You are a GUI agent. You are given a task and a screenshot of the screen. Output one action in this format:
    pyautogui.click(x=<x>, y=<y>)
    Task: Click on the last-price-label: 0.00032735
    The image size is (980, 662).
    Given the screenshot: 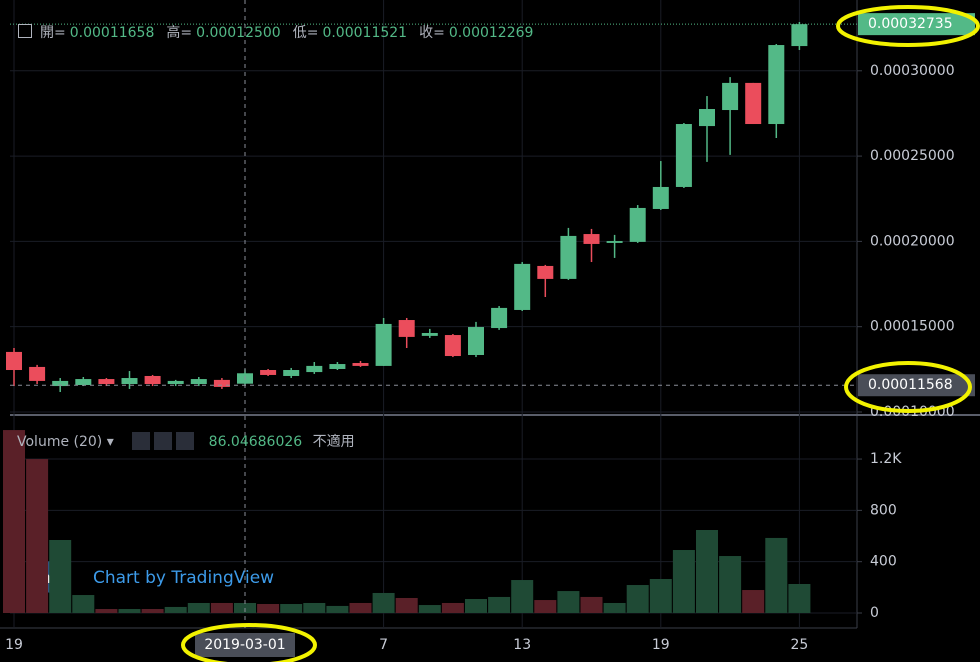 What is the action you would take?
    pyautogui.click(x=910, y=24)
    